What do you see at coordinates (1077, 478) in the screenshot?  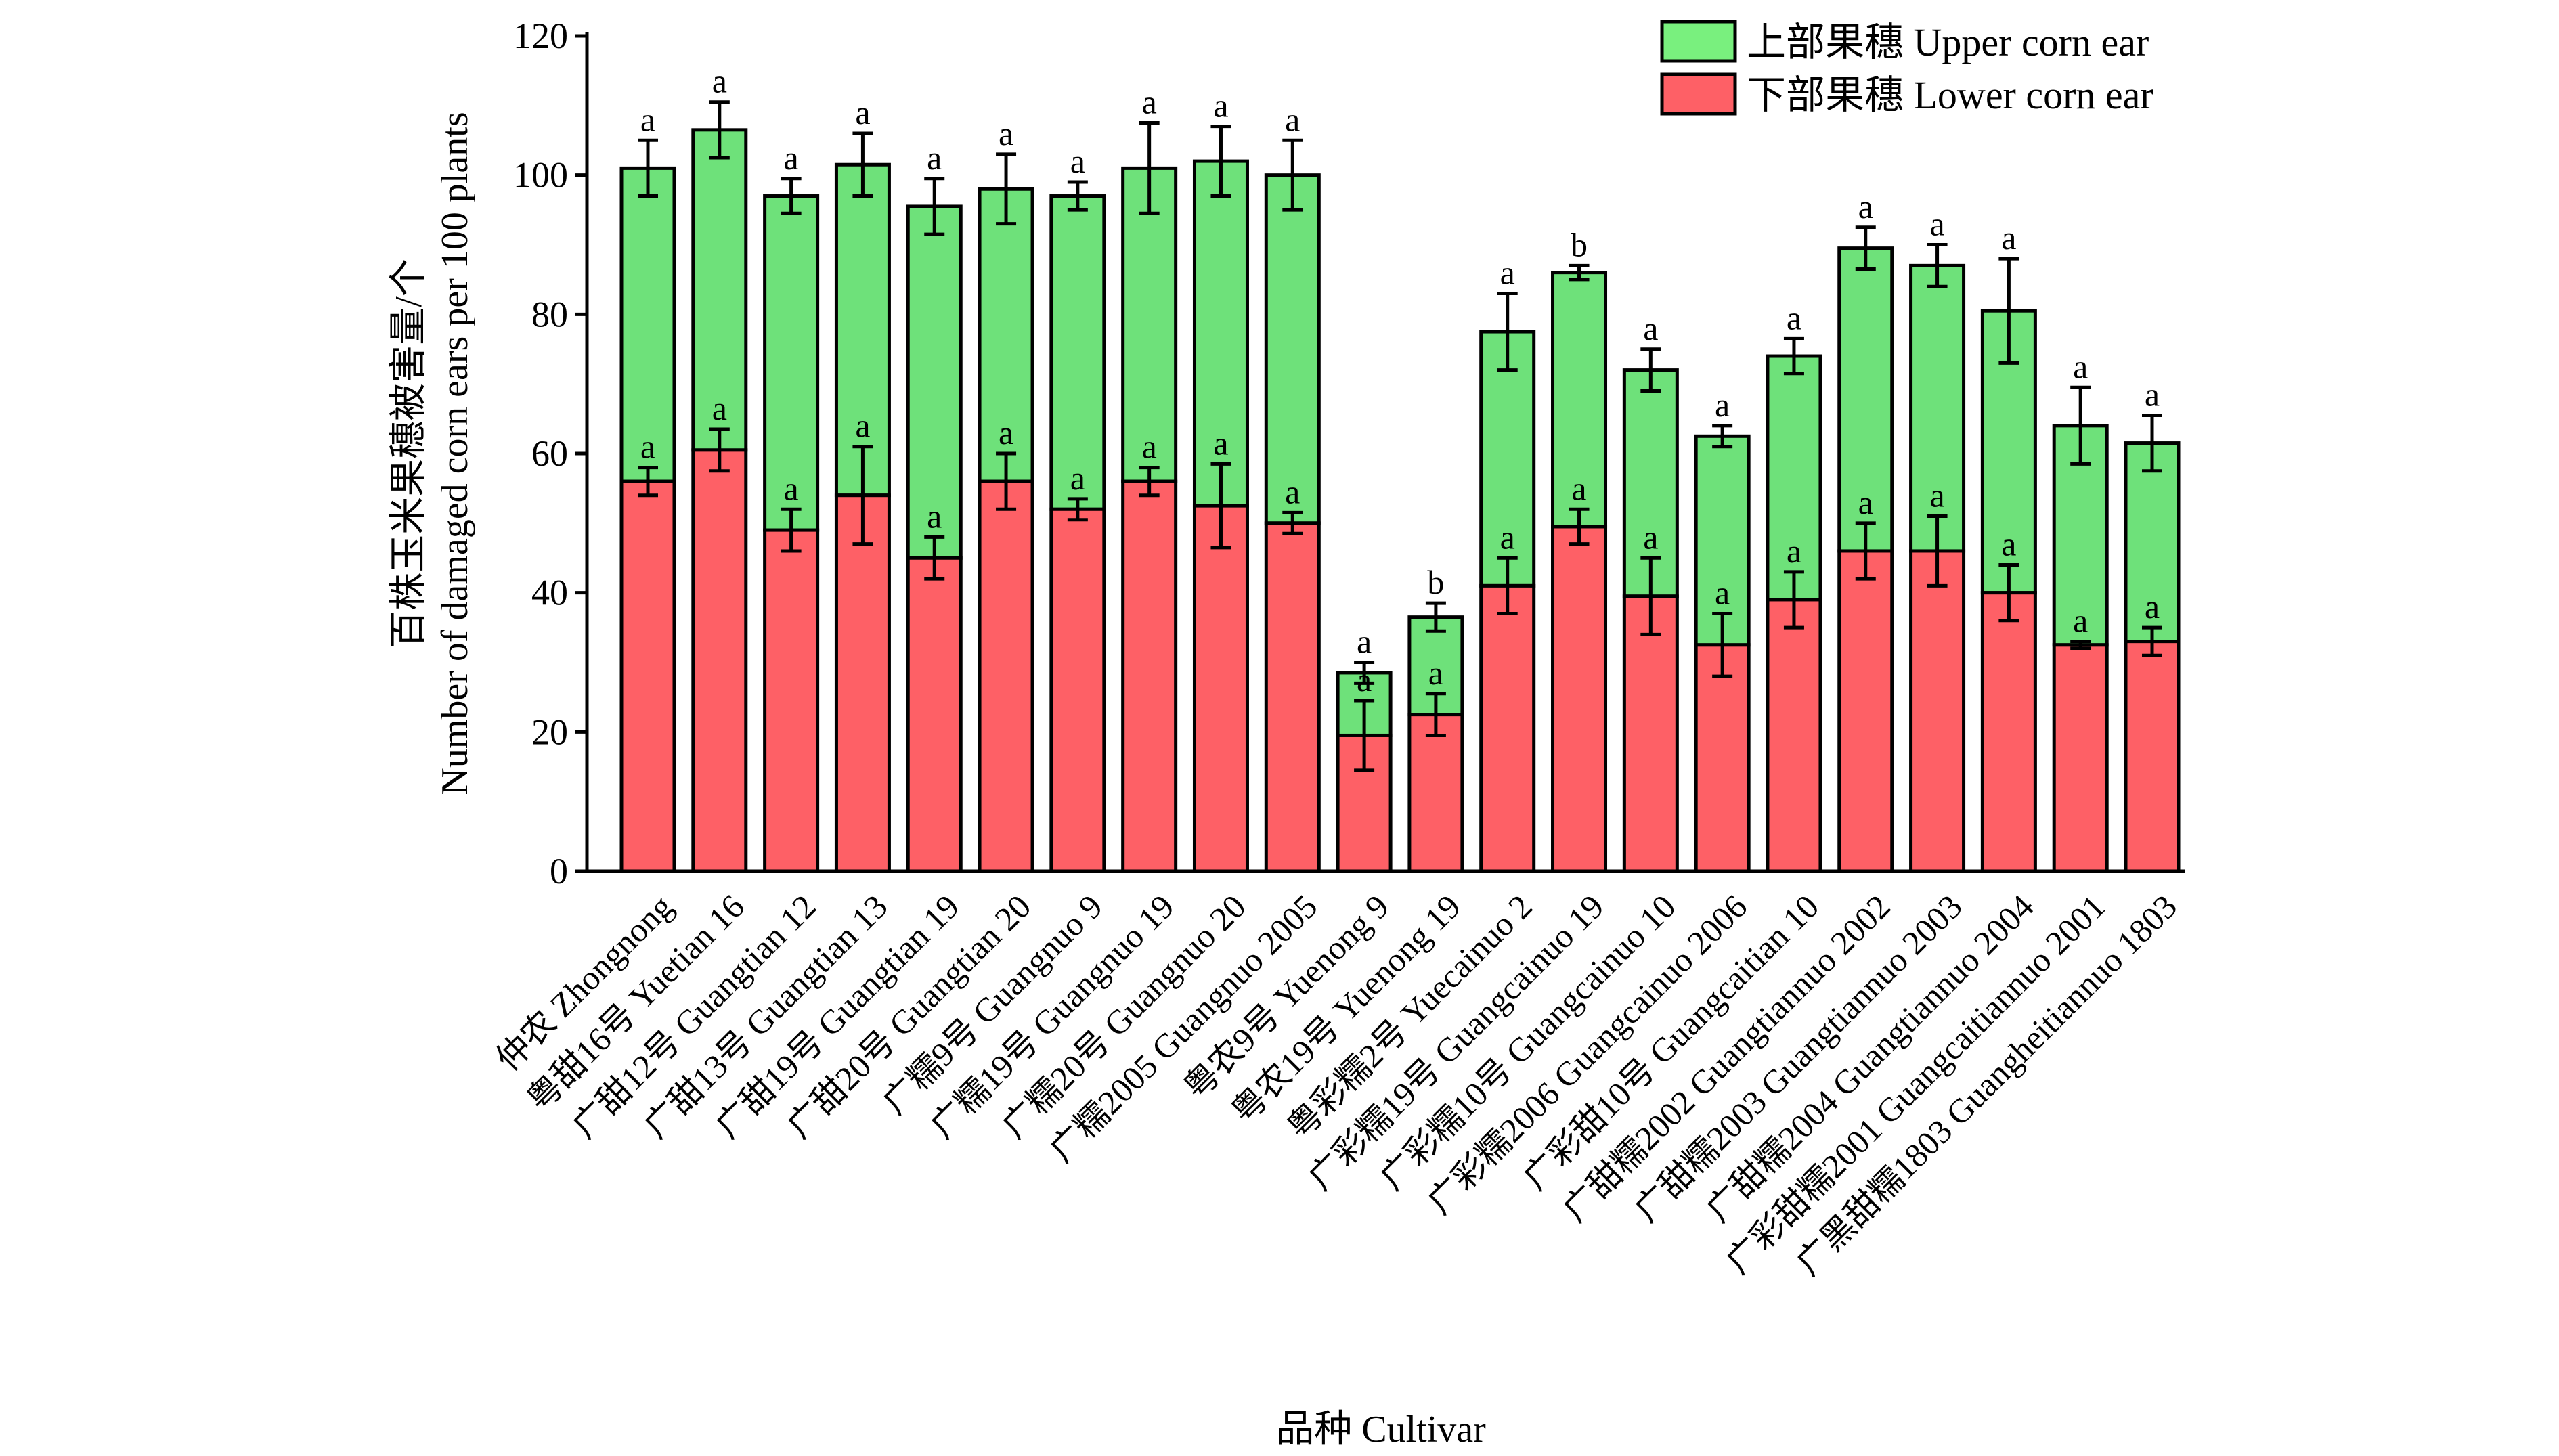 I see `significance-letter-lower-7: a` at bounding box center [1077, 478].